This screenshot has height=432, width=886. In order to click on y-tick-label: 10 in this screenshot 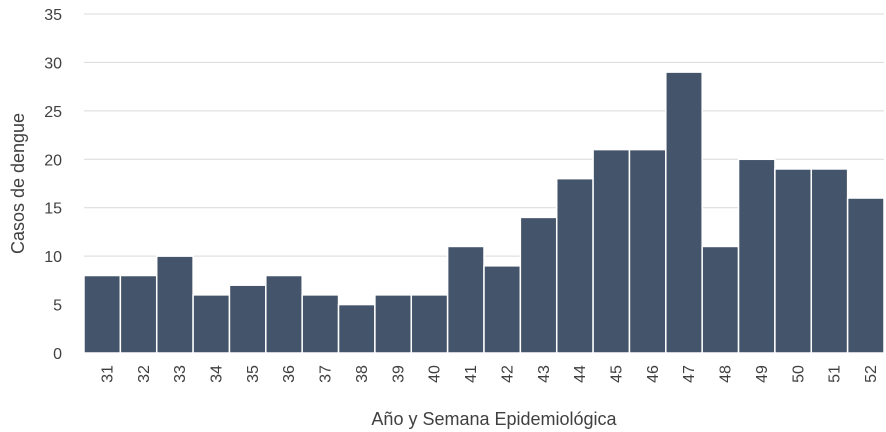, I will do `click(53, 257)`.